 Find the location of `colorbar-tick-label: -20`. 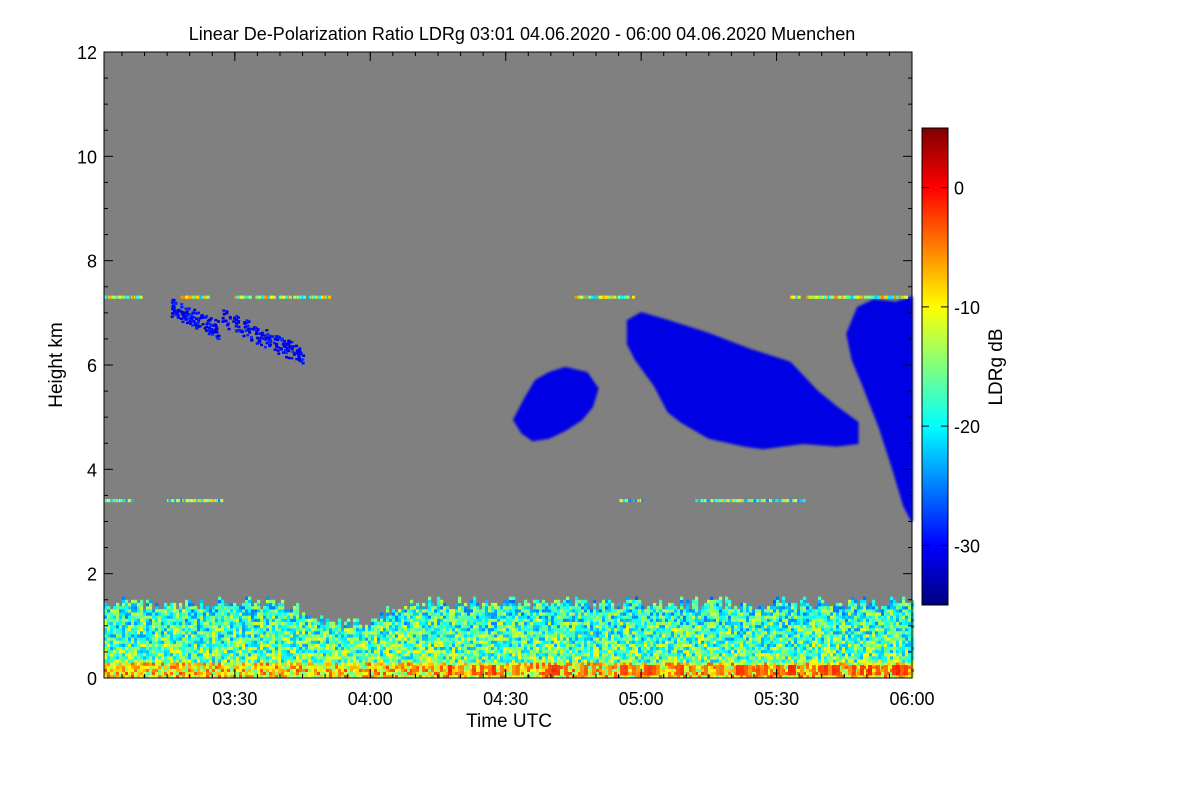

colorbar-tick-label: -20 is located at coordinates (967, 427).